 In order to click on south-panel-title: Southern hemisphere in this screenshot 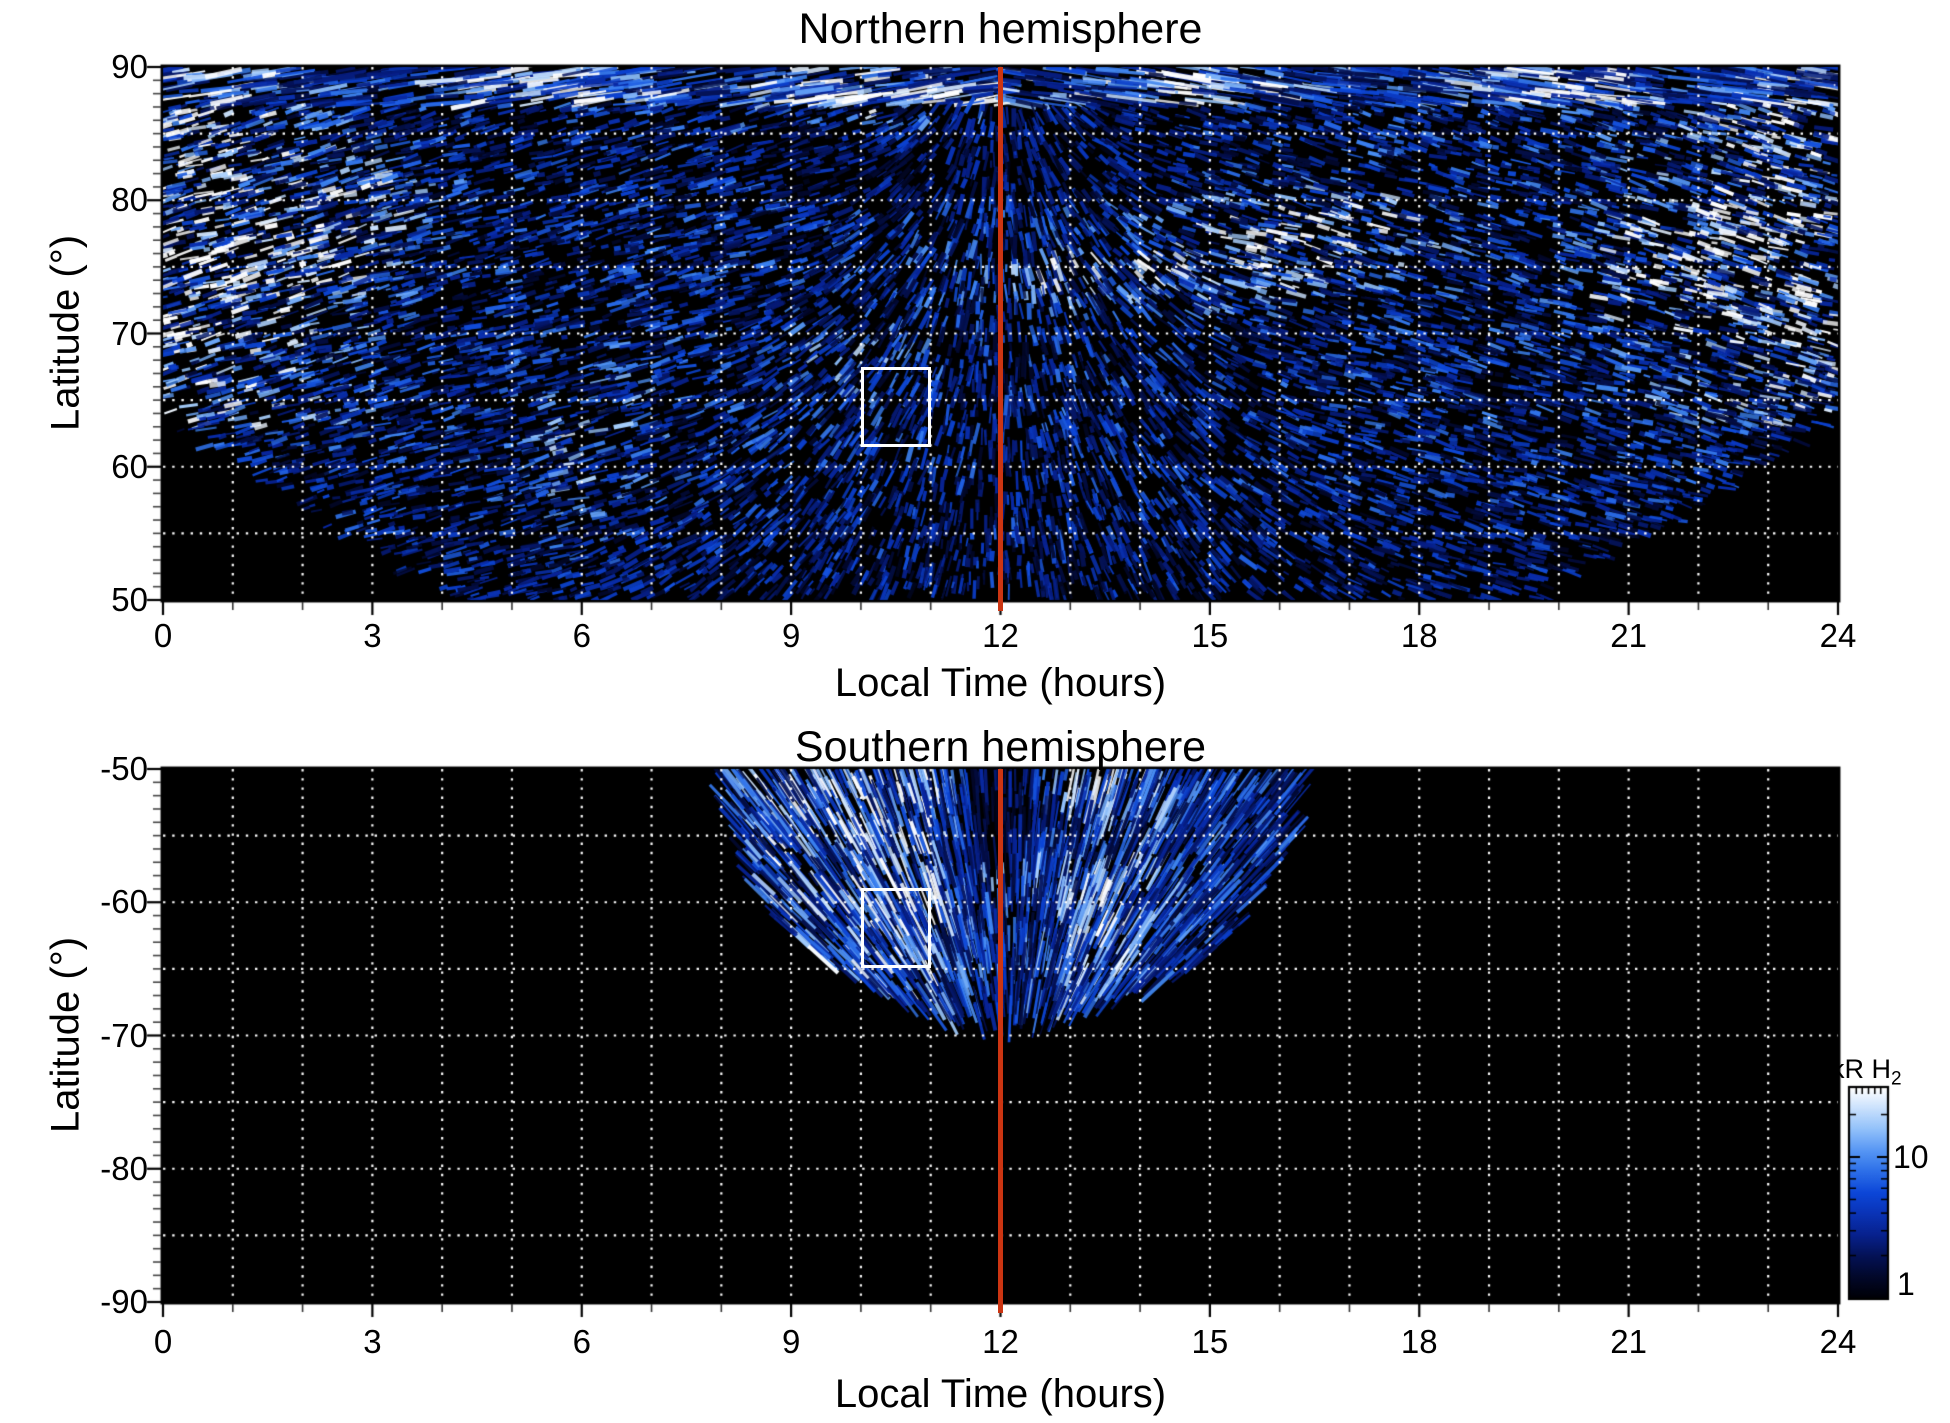, I will do `click(1000, 747)`.